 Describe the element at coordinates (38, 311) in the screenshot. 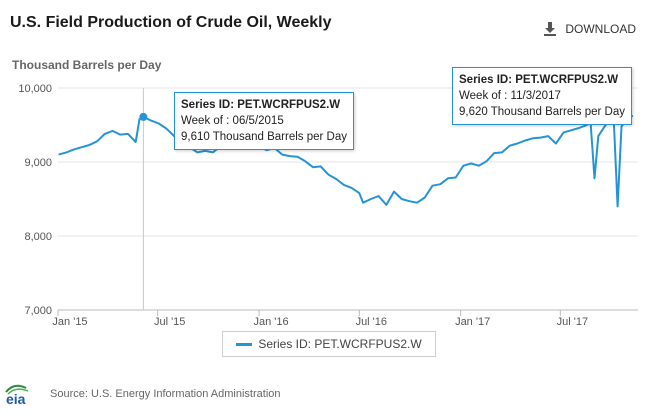

I see `y-tick-label: 7,000` at that location.